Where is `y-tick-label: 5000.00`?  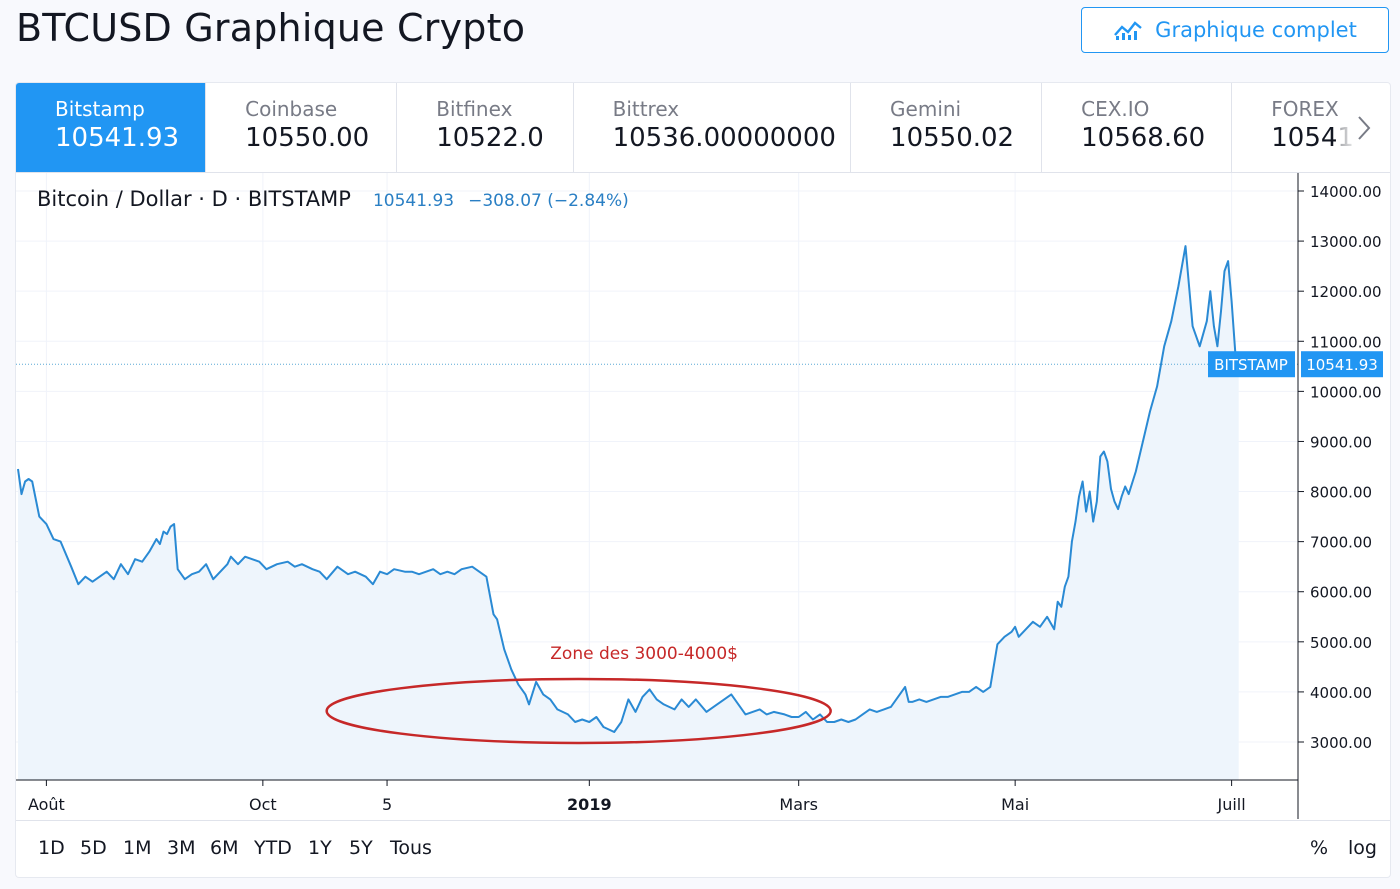
y-tick-label: 5000.00 is located at coordinates (1341, 643).